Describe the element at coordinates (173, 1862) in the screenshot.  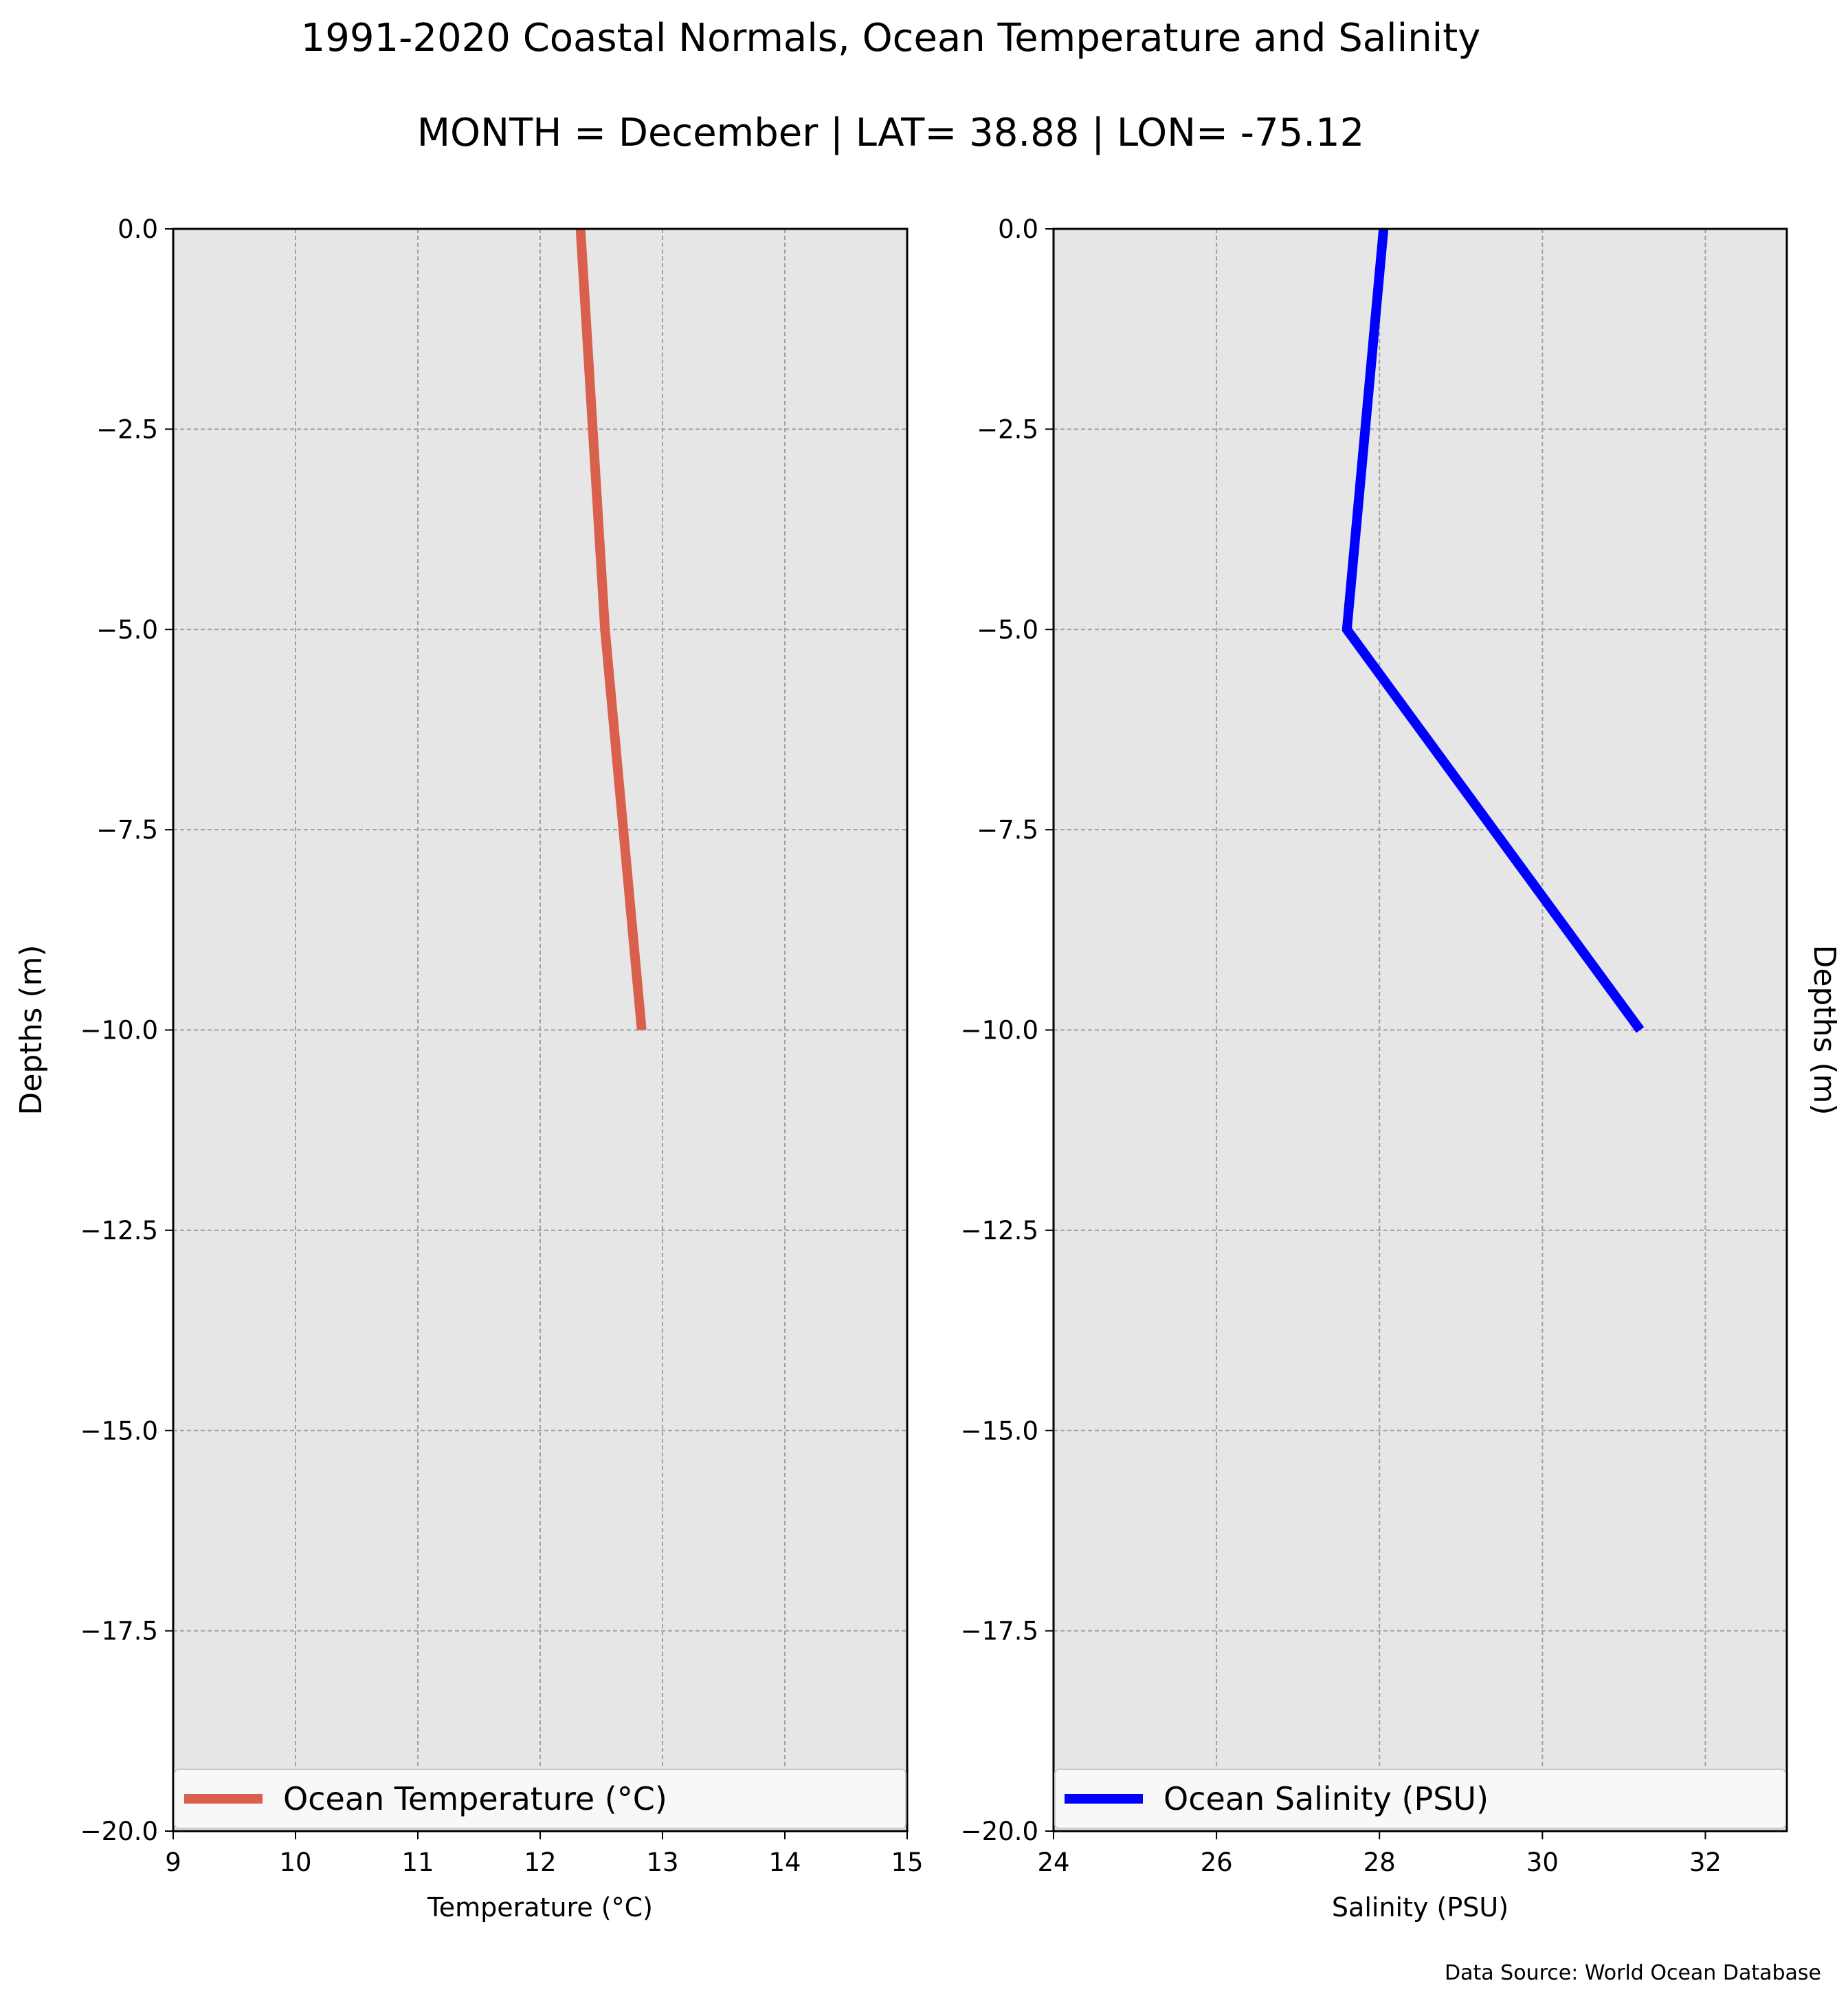
I see `x-tick-label: 9` at that location.